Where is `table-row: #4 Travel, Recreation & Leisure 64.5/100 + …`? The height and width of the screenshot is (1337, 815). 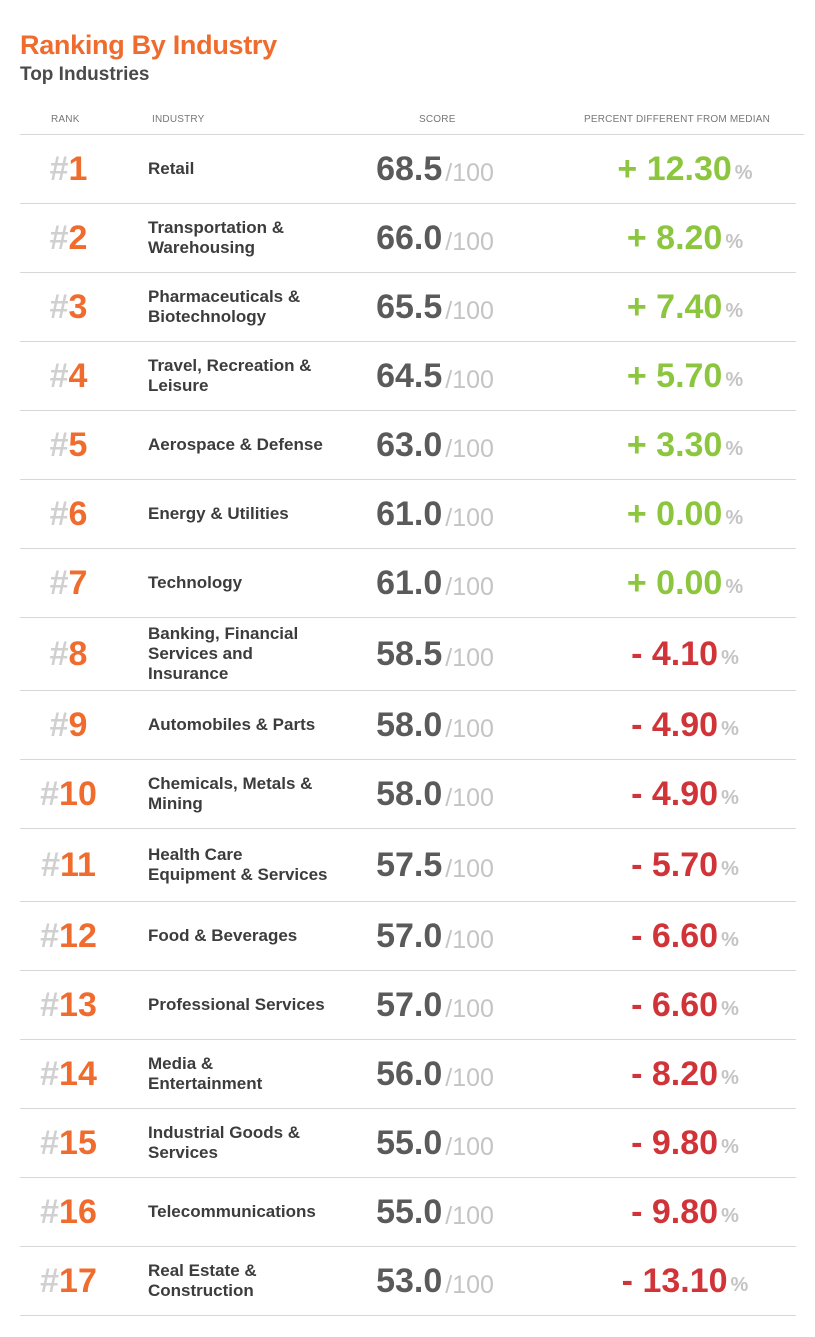 table-row: #4 Travel, Recreation & Leisure 64.5/100 + … is located at coordinates (408, 376).